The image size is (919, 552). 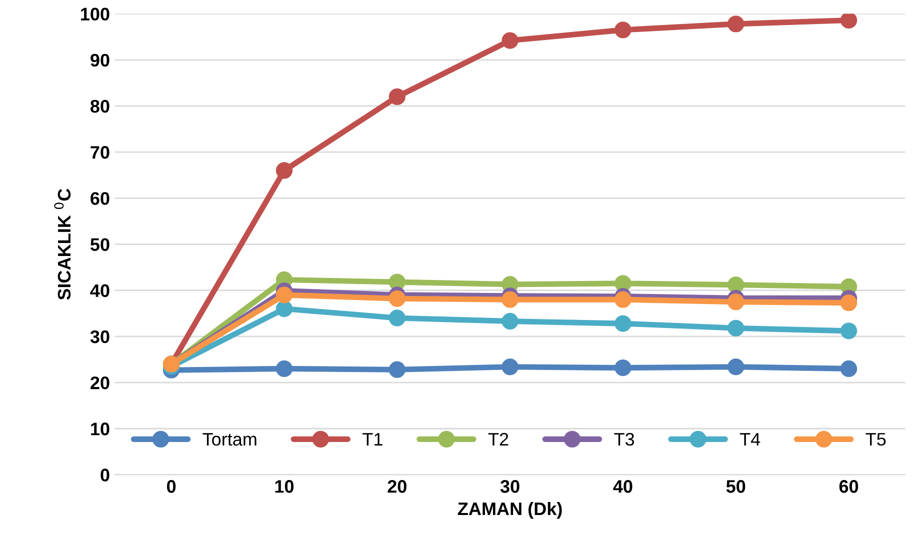 What do you see at coordinates (100, 152) in the screenshot?
I see `y-tick-label: 70` at bounding box center [100, 152].